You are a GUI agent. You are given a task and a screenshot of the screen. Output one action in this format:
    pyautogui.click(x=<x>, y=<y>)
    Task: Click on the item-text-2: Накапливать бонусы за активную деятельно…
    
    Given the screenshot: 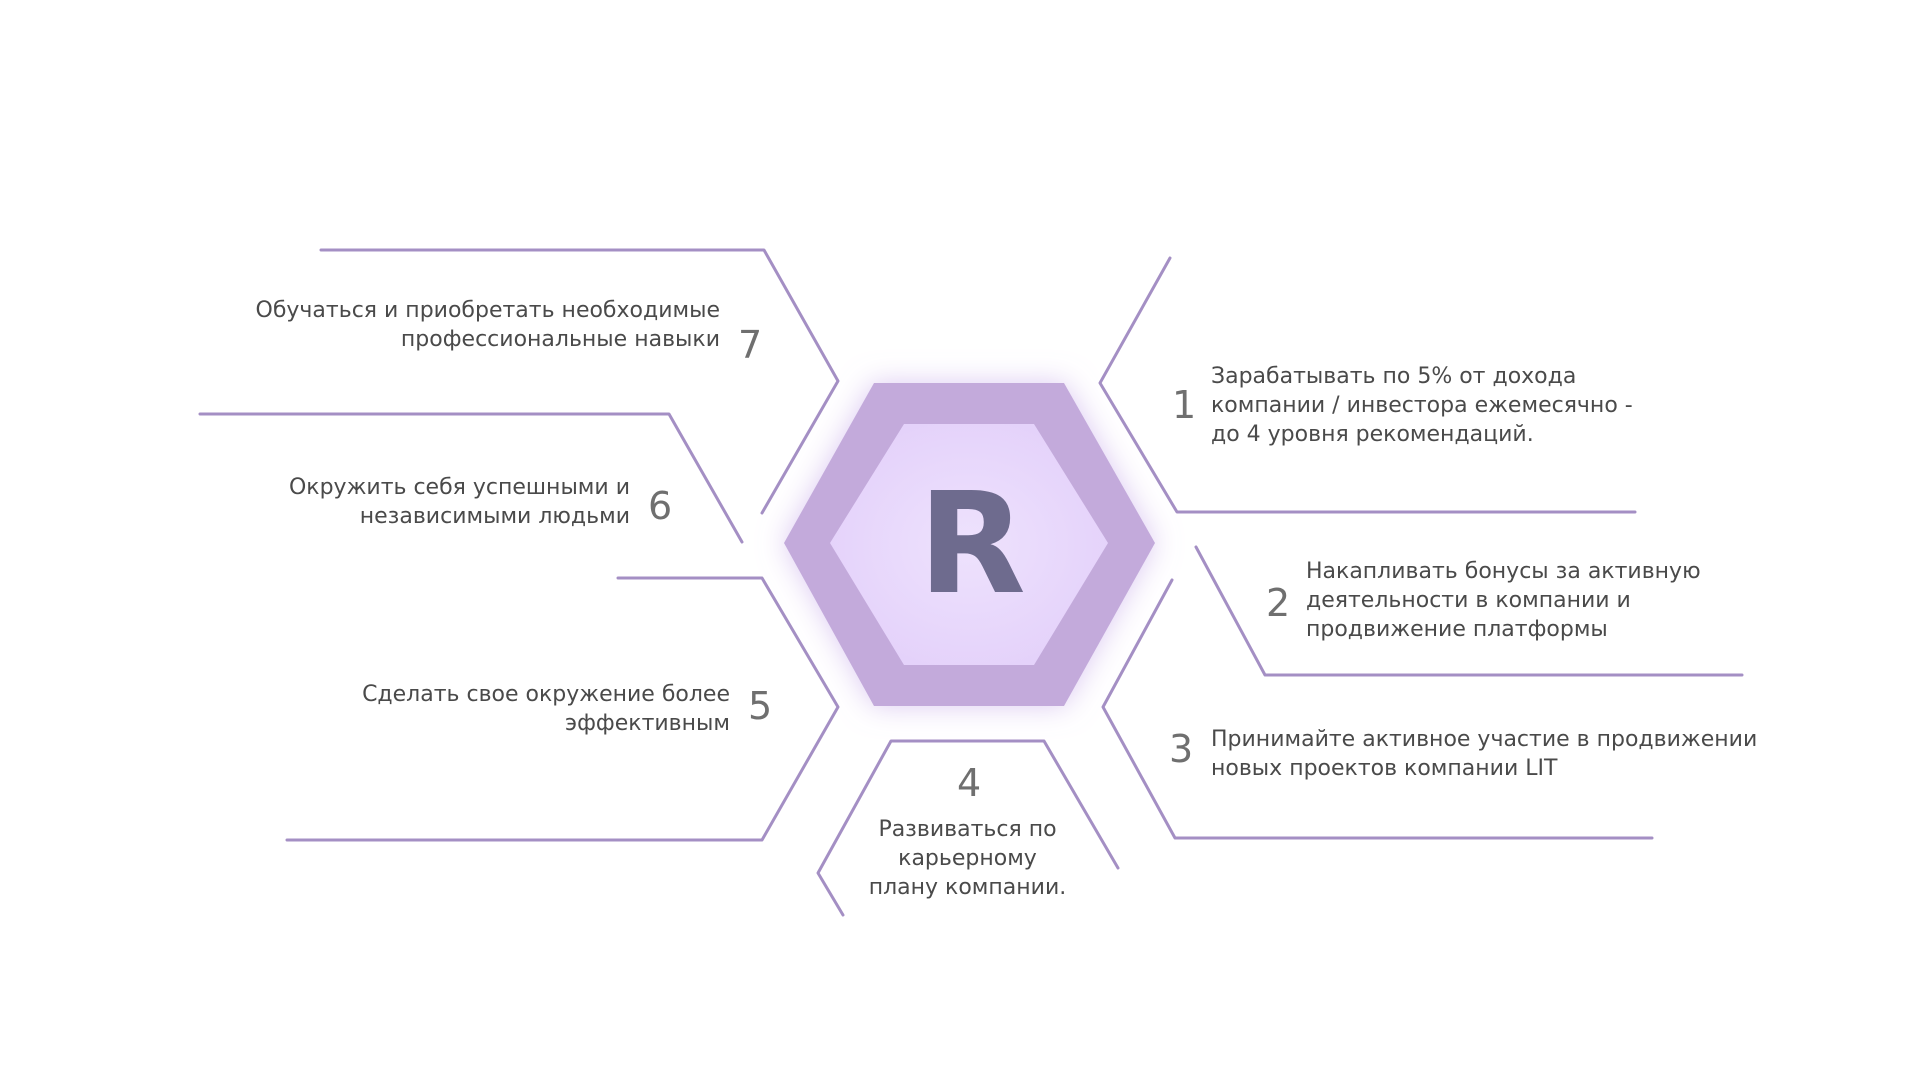 What is the action you would take?
    pyautogui.click(x=1503, y=600)
    